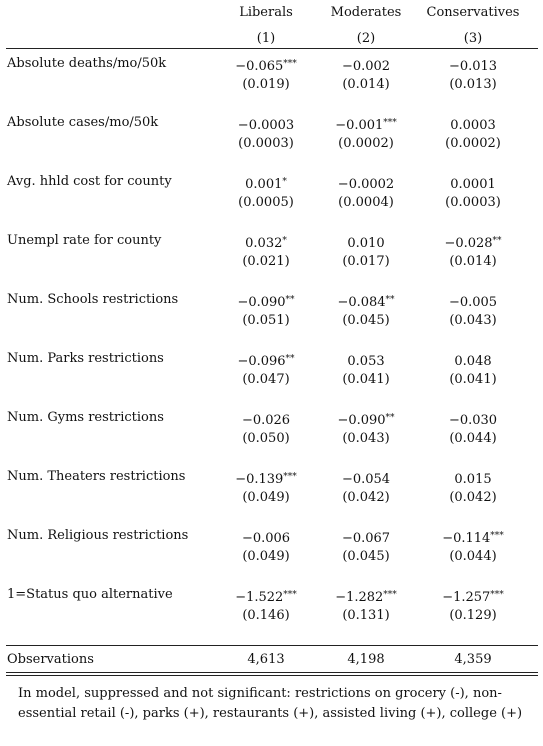 The height and width of the screenshot is (746, 543). I want to click on coef-value: −0.026, so click(266, 420).